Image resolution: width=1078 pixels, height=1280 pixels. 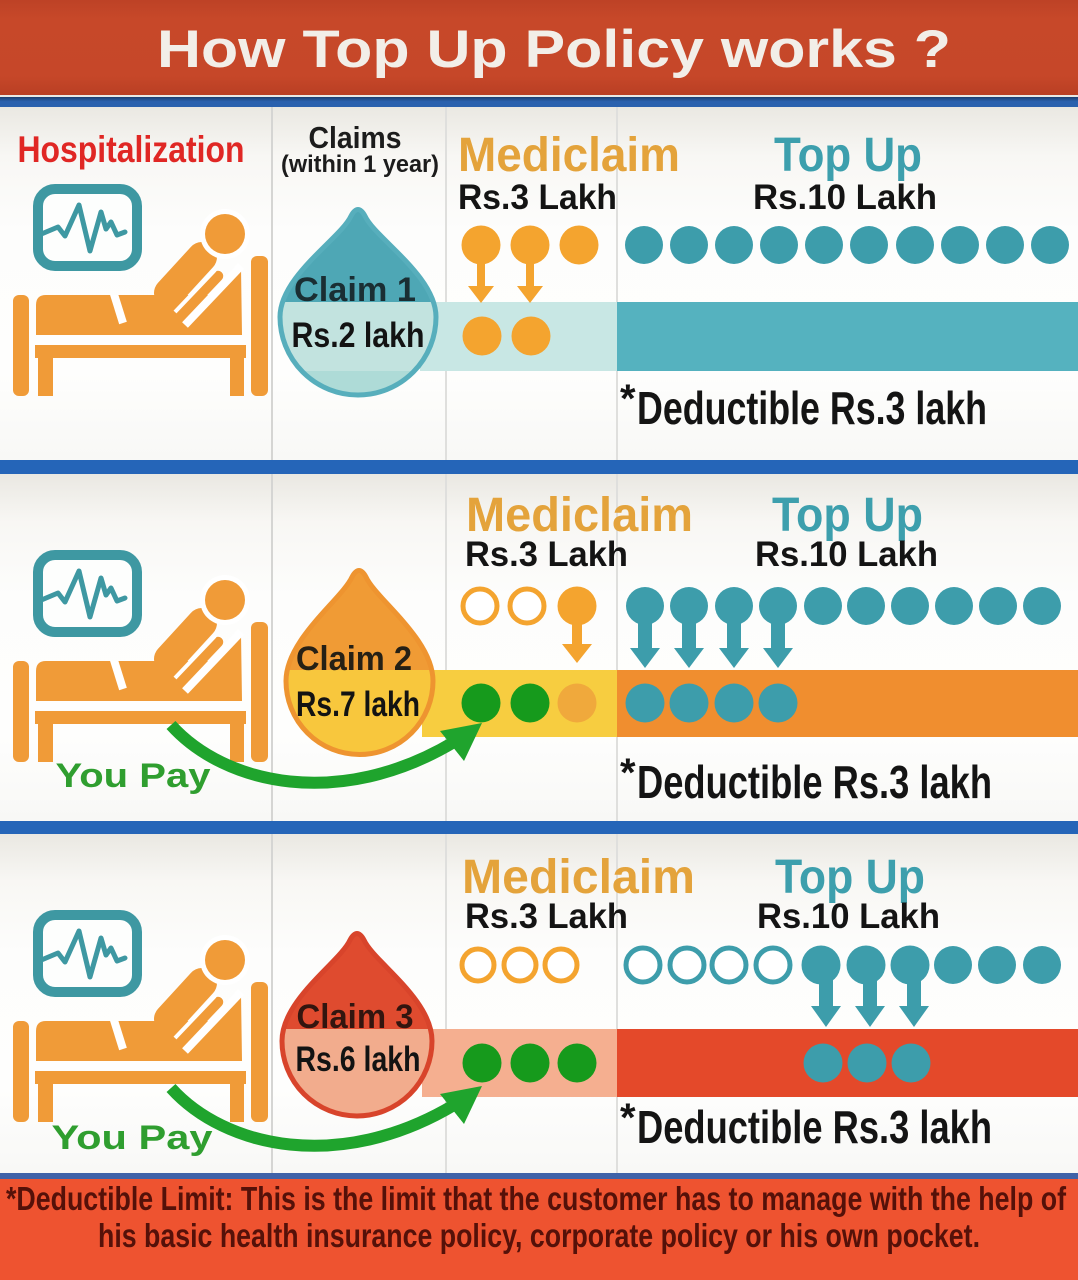 What do you see at coordinates (355, 137) in the screenshot?
I see `svg-text: Claims` at bounding box center [355, 137].